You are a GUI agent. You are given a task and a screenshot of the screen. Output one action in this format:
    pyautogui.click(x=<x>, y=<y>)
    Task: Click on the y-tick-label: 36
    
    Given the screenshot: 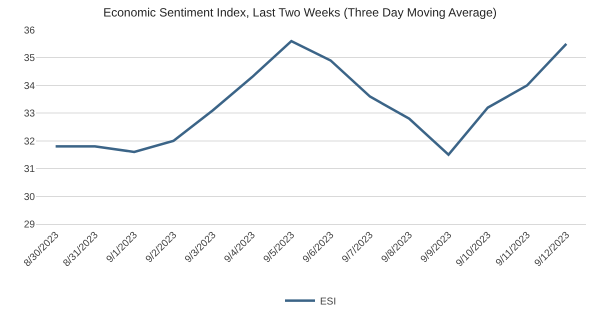 What is the action you would take?
    pyautogui.click(x=30, y=31)
    